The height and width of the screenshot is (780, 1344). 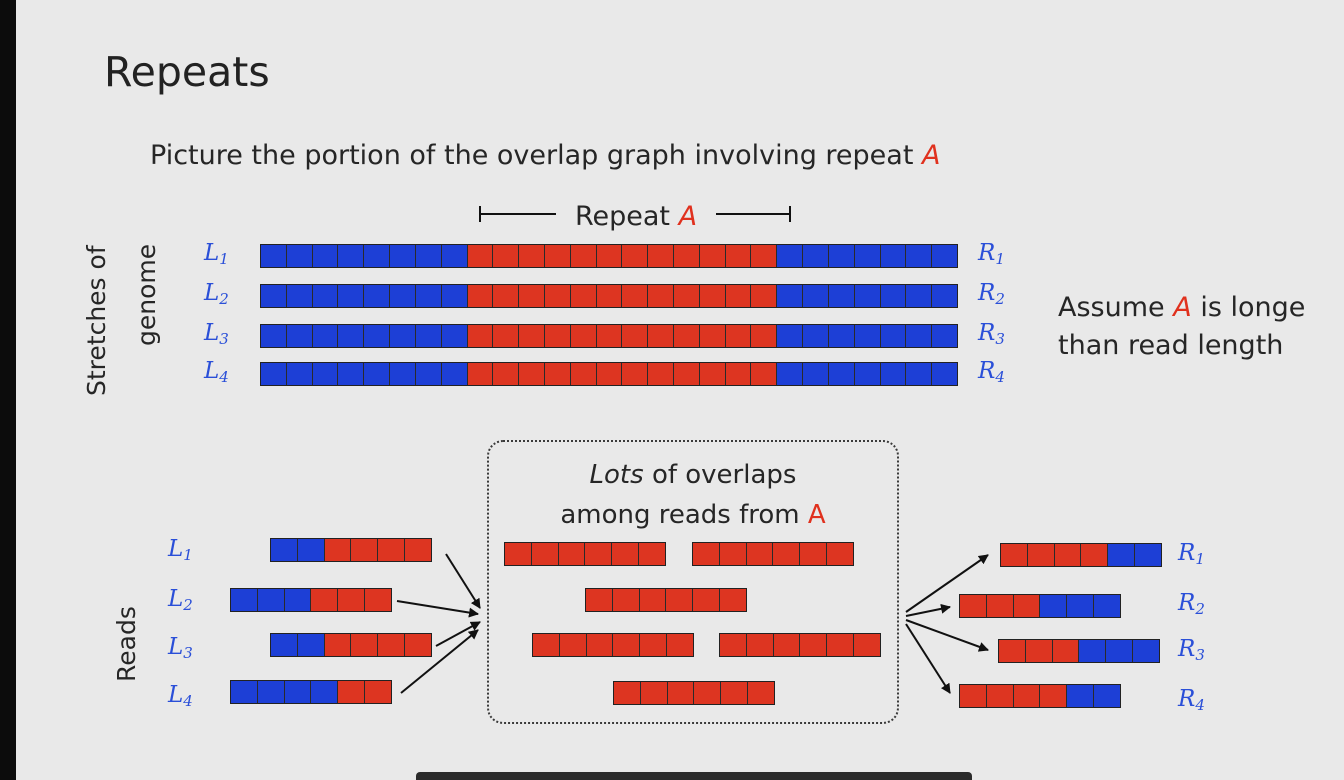 What do you see at coordinates (1187, 699) in the screenshot?
I see `read-right-label-4-base: R` at bounding box center [1187, 699].